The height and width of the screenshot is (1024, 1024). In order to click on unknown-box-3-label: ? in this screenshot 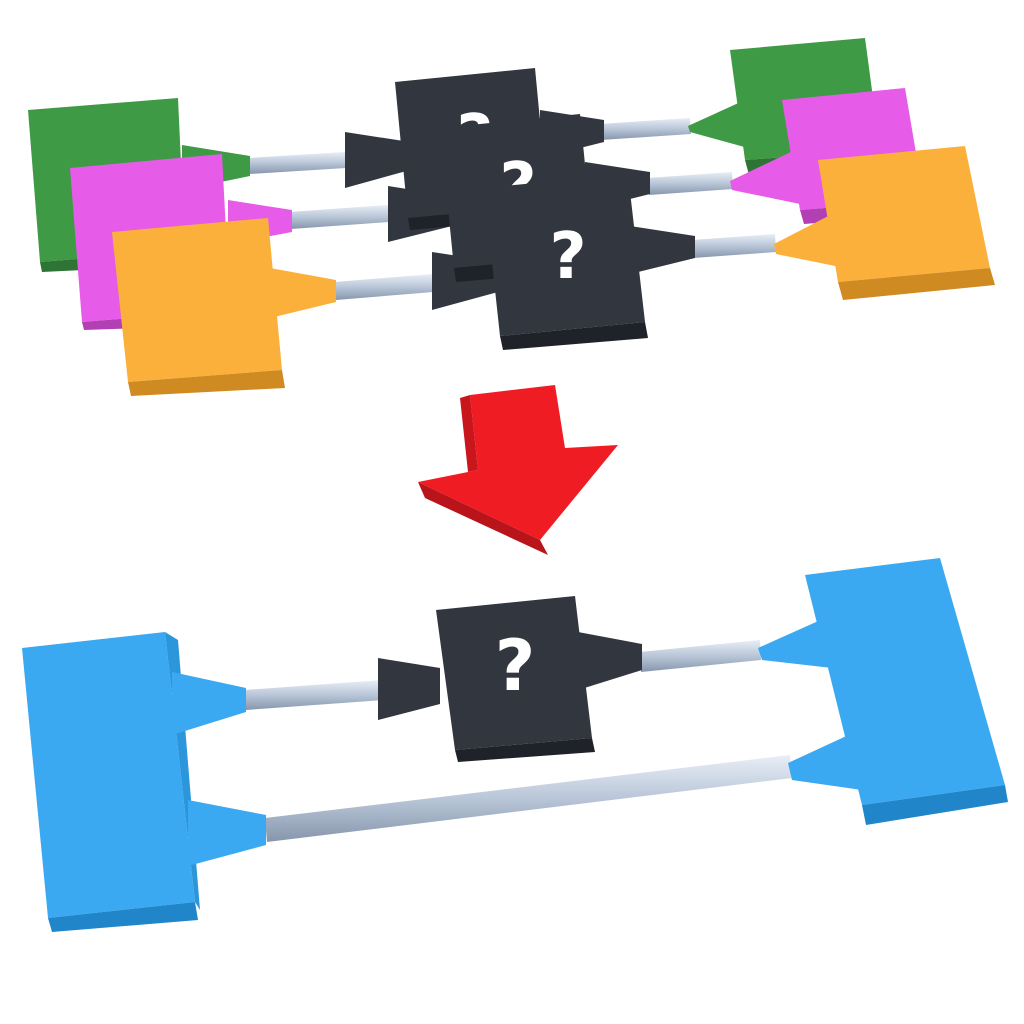, I will do `click(567, 257)`.